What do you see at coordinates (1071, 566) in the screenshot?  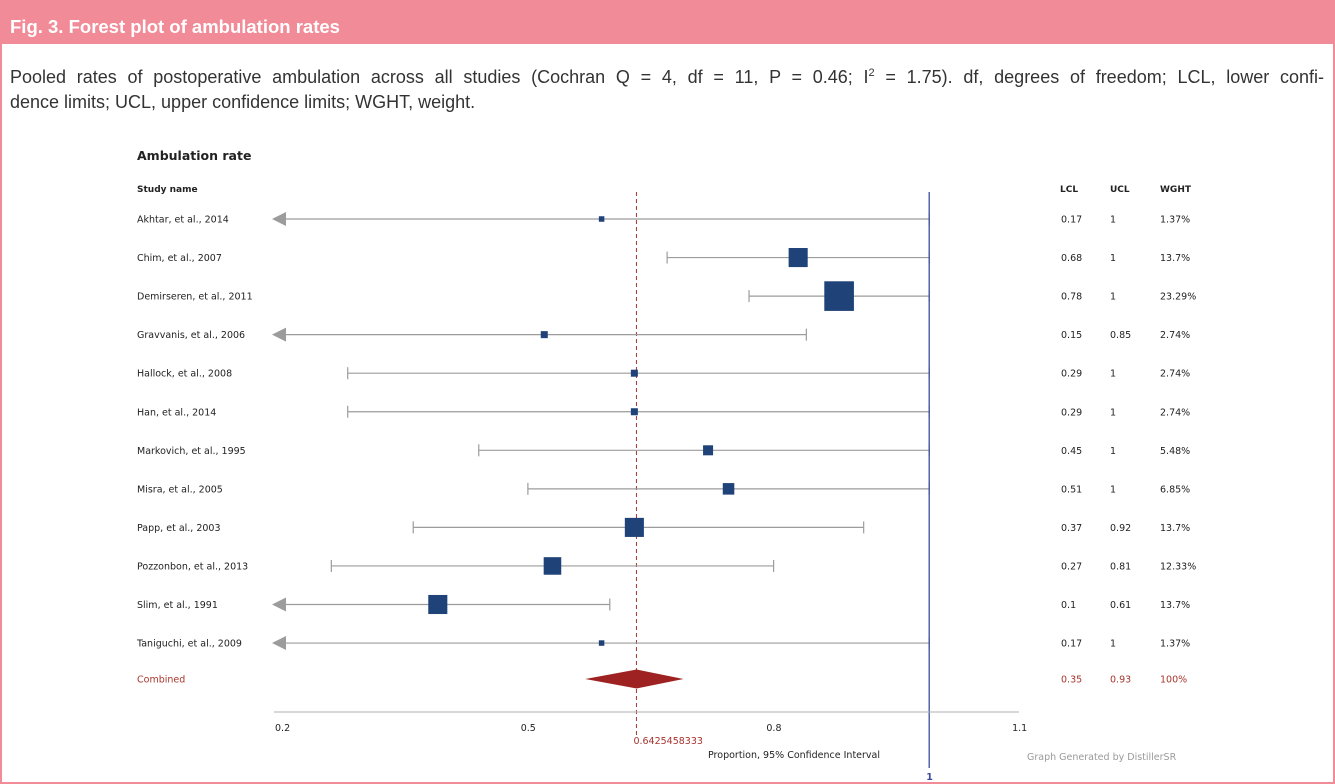 I see `lcl-value: 0.27` at bounding box center [1071, 566].